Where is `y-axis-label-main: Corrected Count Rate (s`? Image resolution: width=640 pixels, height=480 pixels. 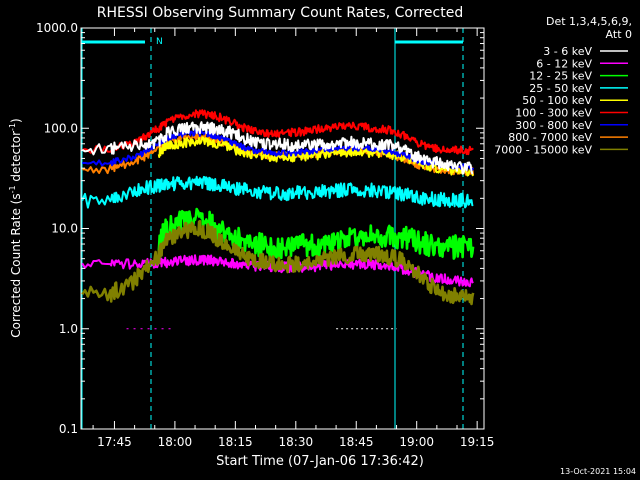
y-axis-label-main: Corrected Count Rate (s is located at coordinates (16, 265).